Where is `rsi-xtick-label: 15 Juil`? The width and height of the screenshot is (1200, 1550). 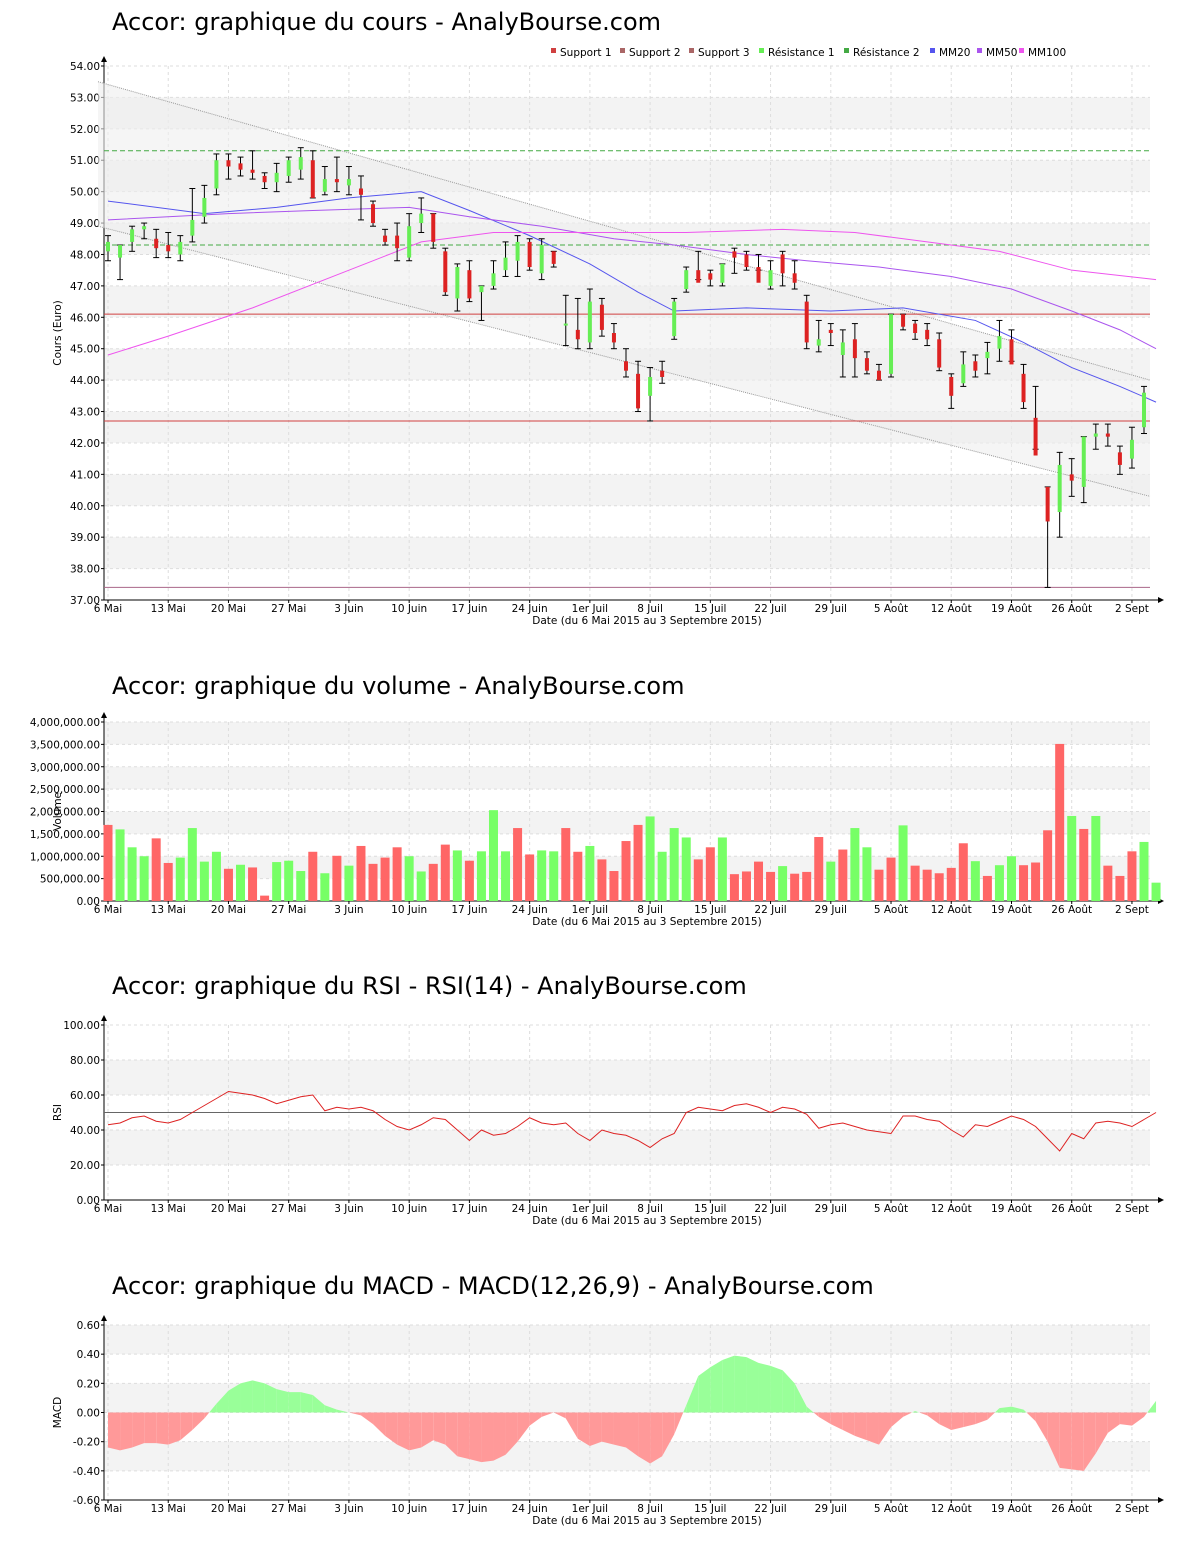 rsi-xtick-label: 15 Juil is located at coordinates (710, 1209).